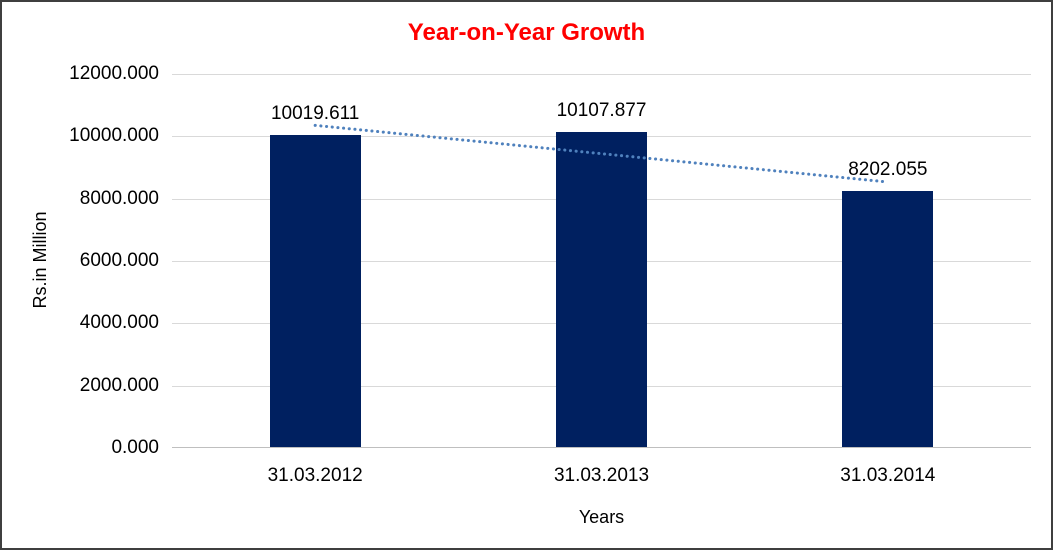  Describe the element at coordinates (601, 475) in the screenshot. I see `x-tick-label: 31.03.2013` at that location.